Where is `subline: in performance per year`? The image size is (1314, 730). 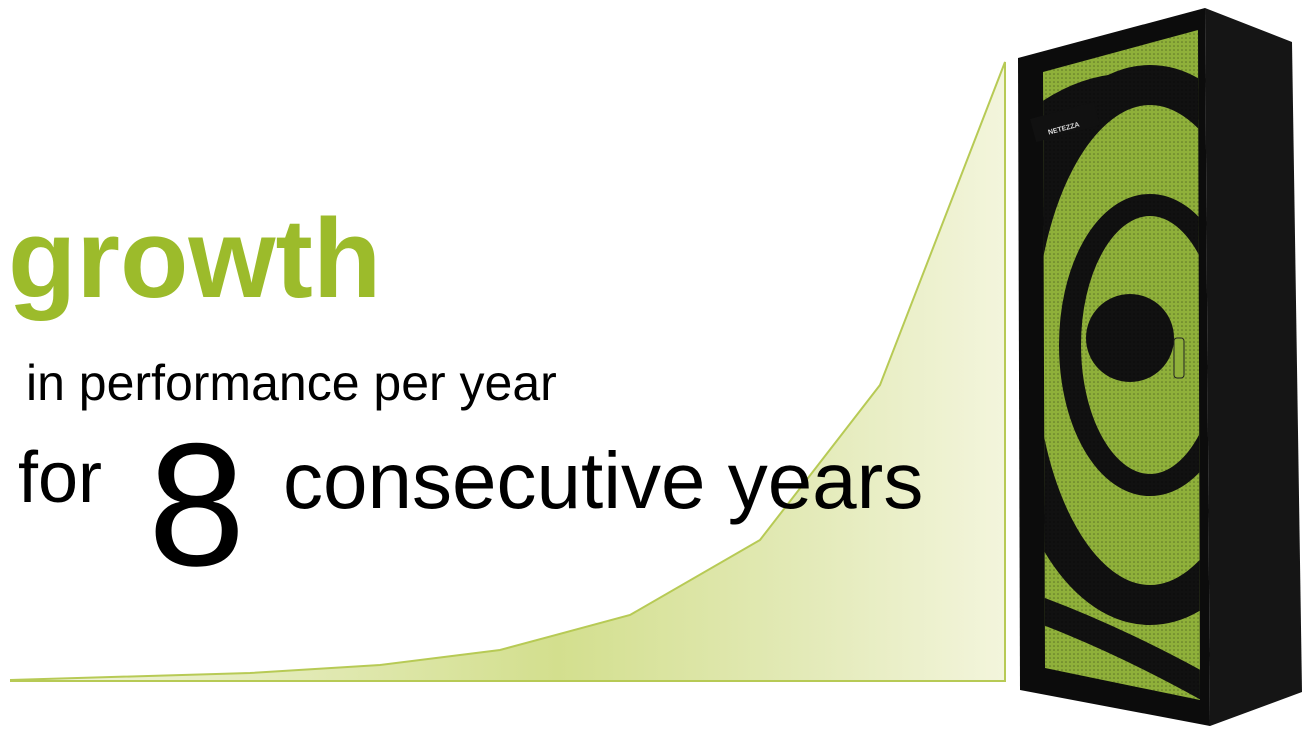 subline: in performance per year is located at coordinates (291, 383).